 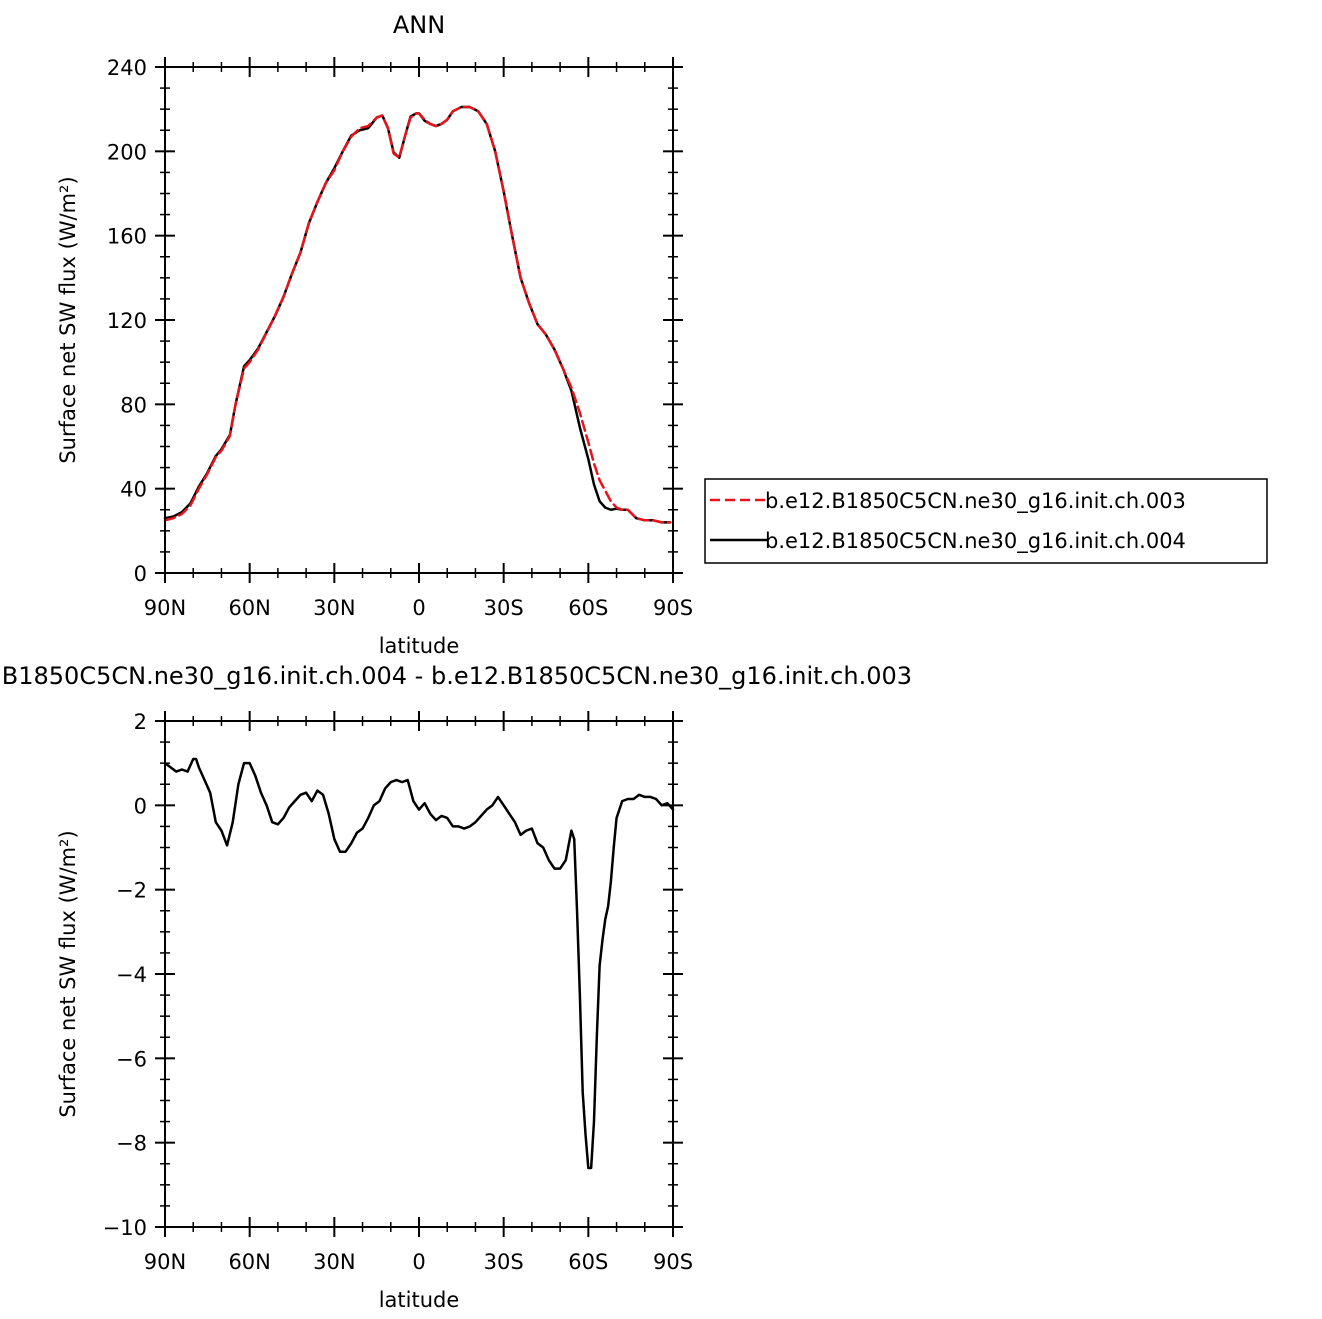 What do you see at coordinates (249, 1262) in the screenshot?
I see `bottom-x-tick-label: 60N` at bounding box center [249, 1262].